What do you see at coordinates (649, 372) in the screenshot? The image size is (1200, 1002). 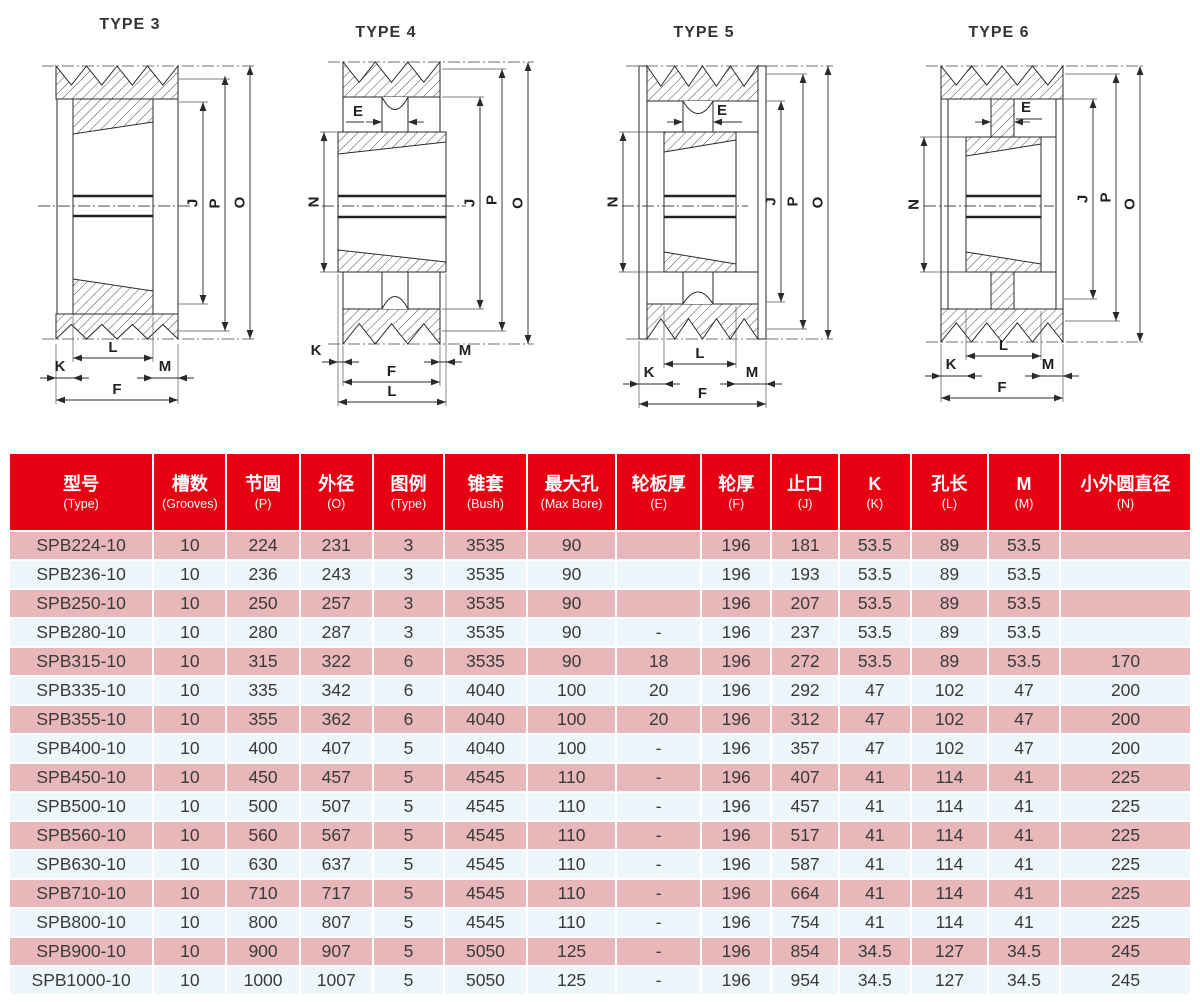 I see `svg-text: K` at bounding box center [649, 372].